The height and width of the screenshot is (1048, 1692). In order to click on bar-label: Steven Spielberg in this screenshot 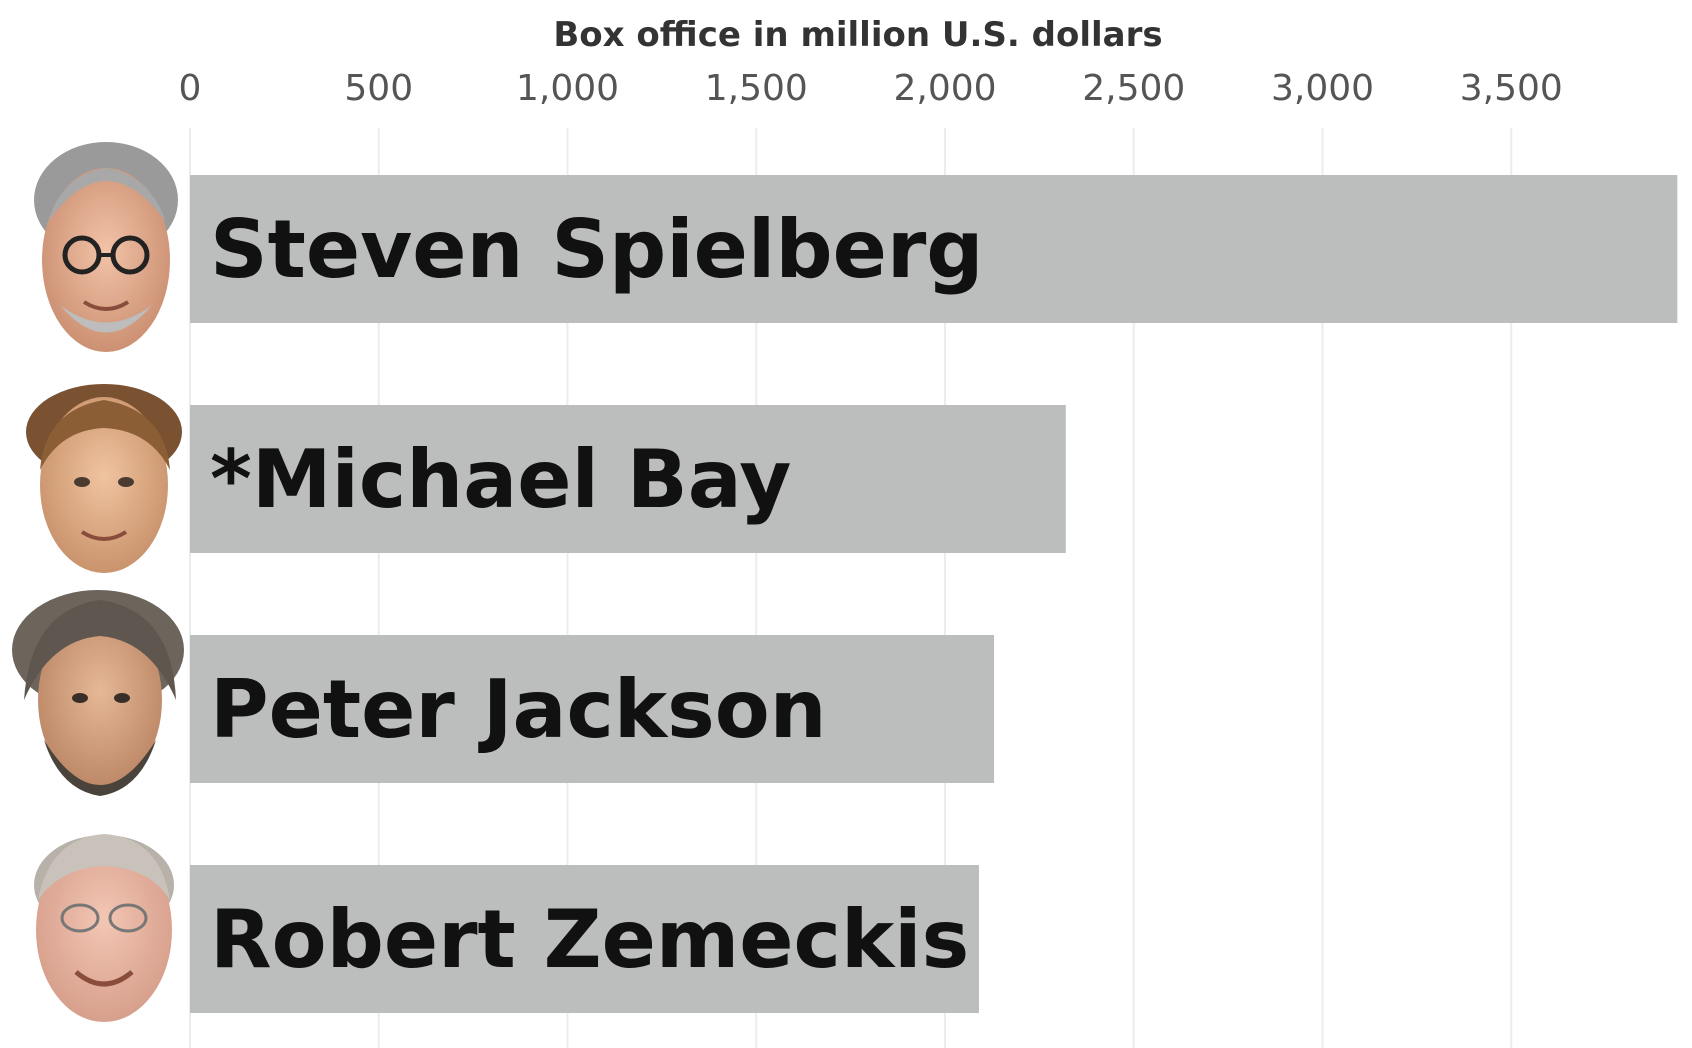, I will do `click(597, 249)`.